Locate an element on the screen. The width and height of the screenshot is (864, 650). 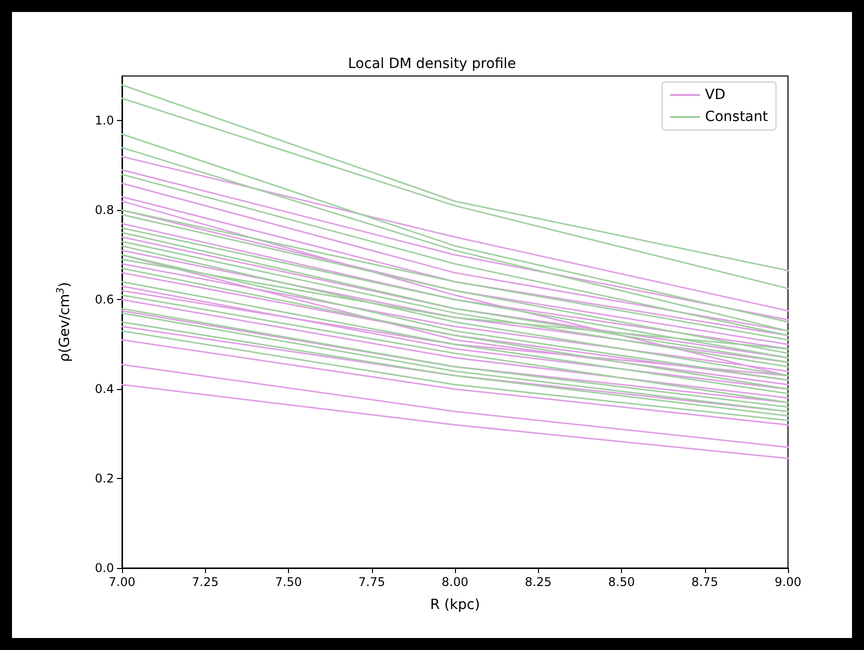
x-tick-label: 7.75 is located at coordinates (372, 582).